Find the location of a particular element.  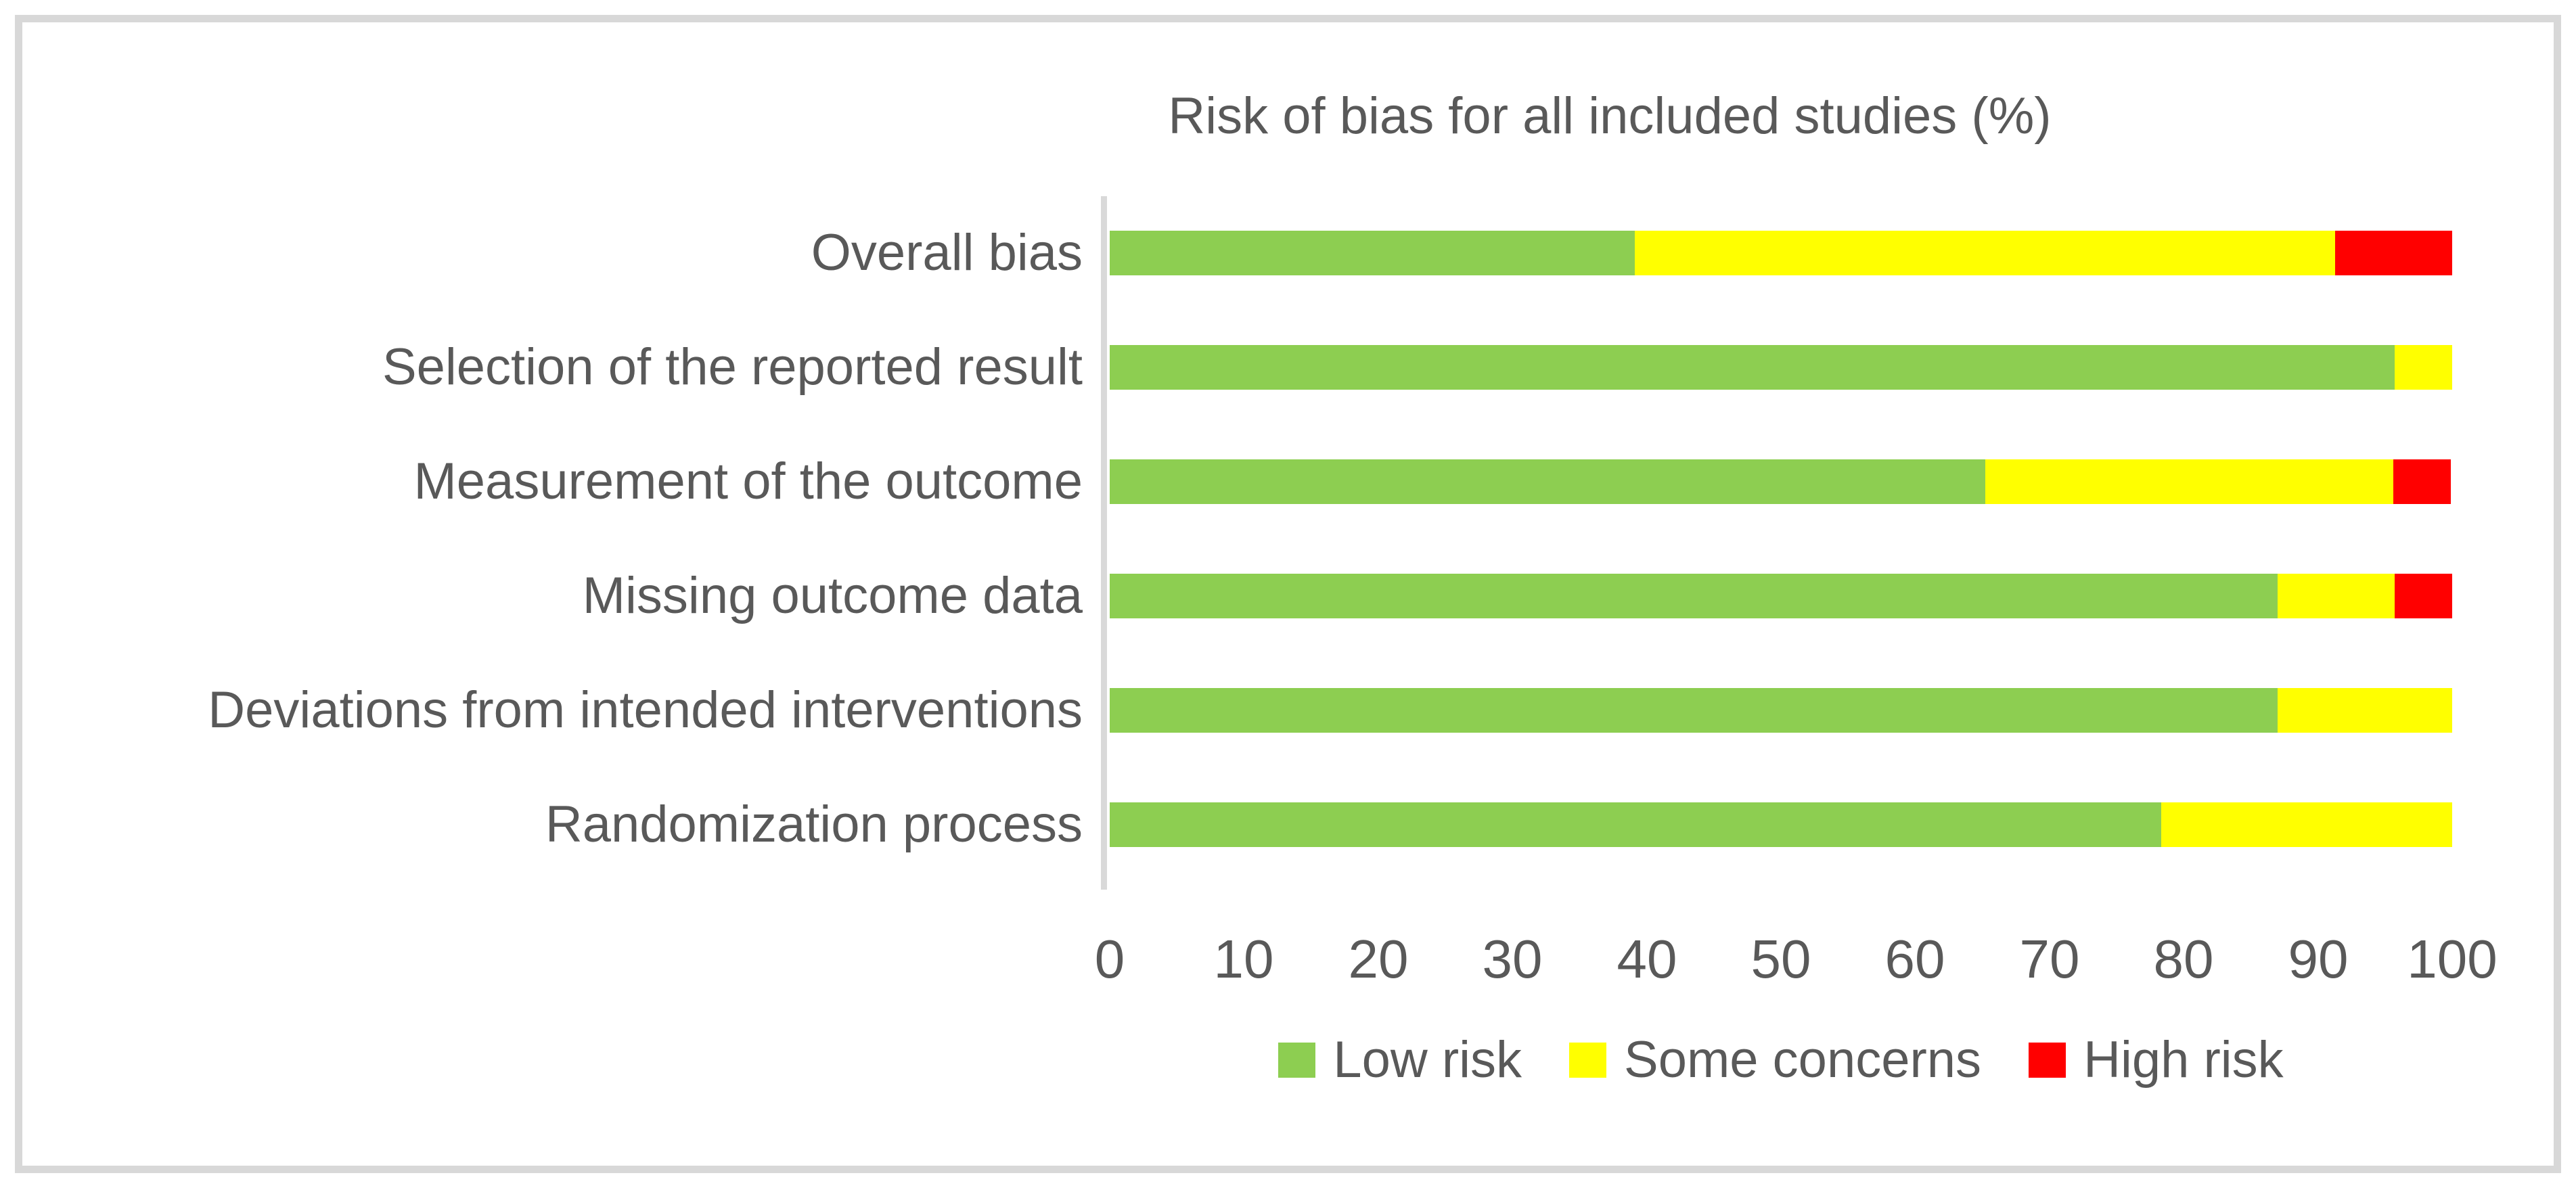

legend-label-low-risk: Low risk is located at coordinates (1427, 1060).